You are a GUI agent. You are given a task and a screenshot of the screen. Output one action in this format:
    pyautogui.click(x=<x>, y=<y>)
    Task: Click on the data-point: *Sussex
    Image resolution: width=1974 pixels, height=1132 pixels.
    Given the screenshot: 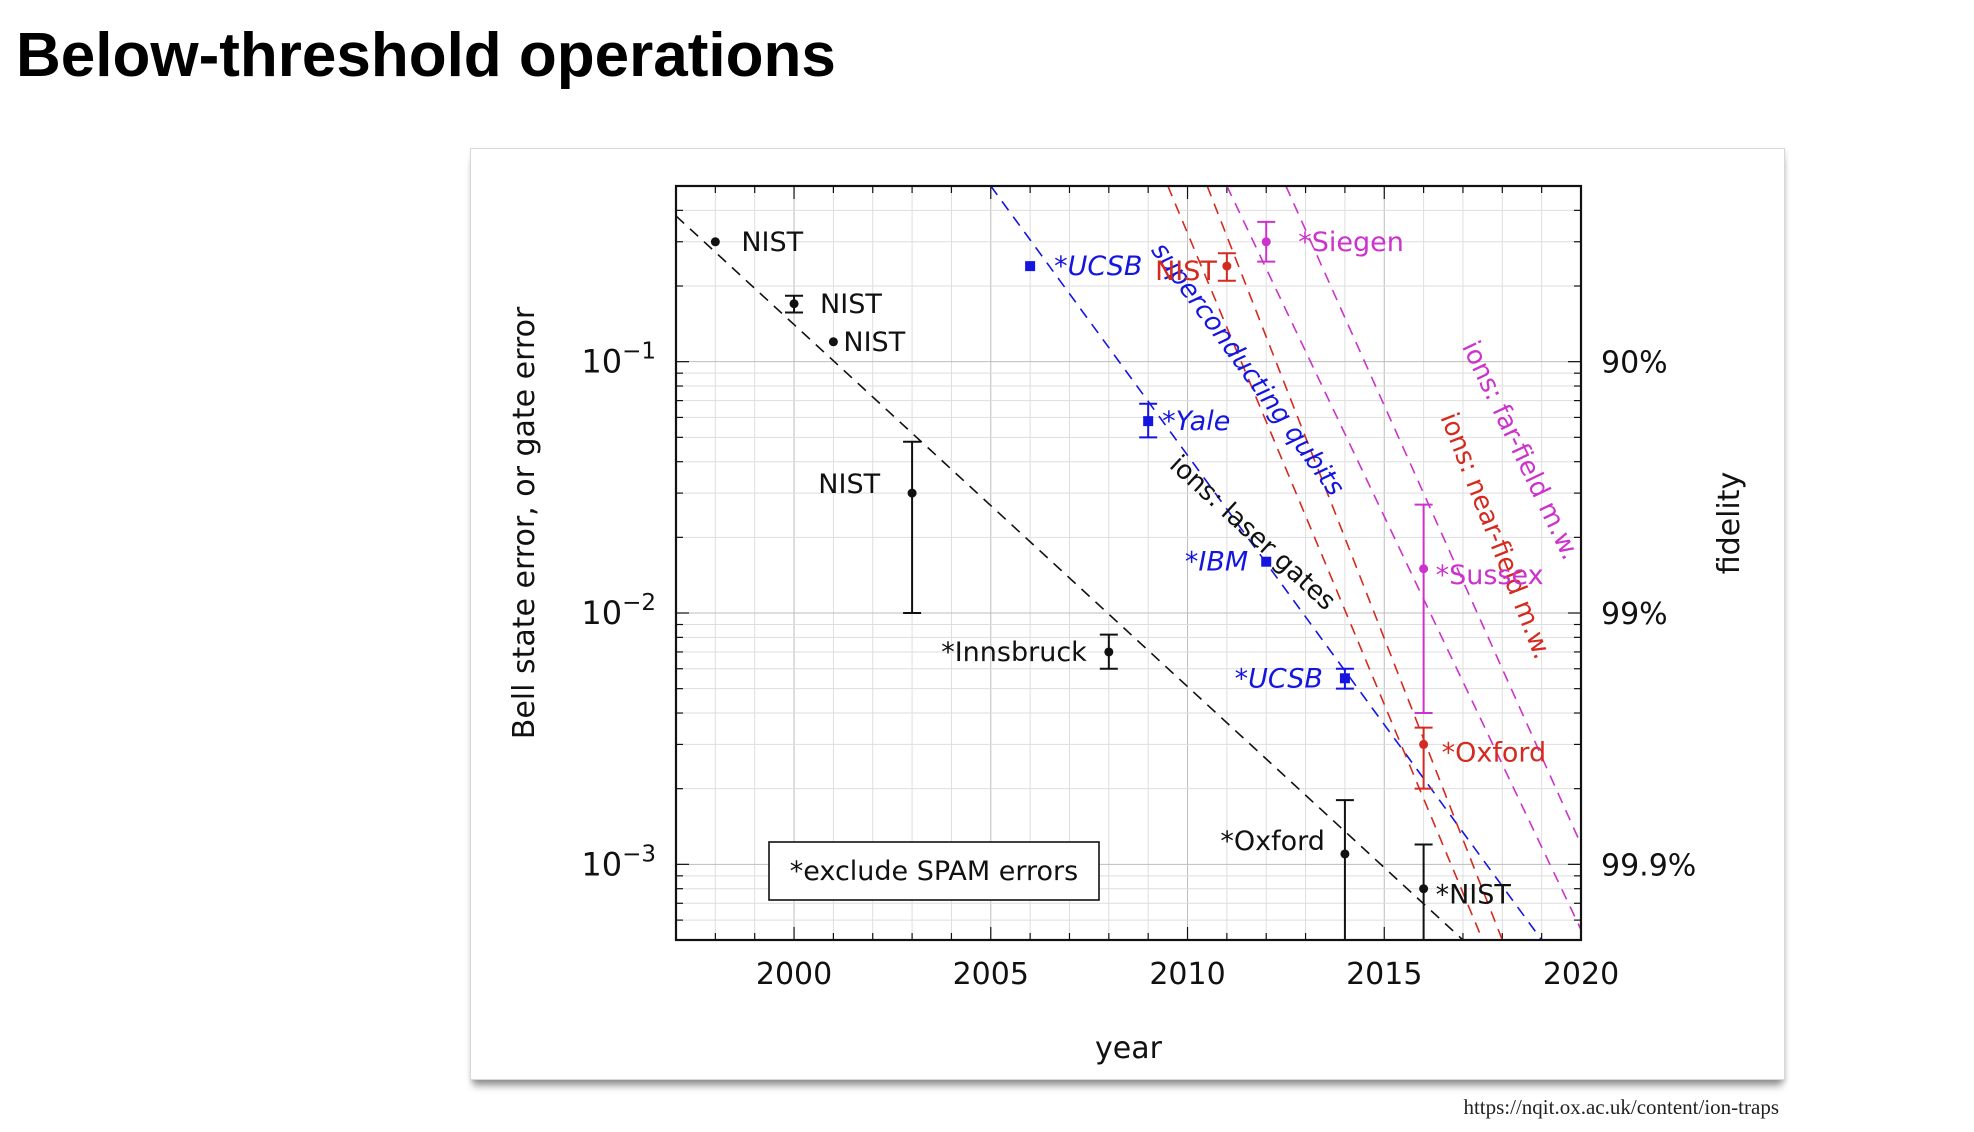 What is the action you would take?
    pyautogui.click(x=1479, y=609)
    